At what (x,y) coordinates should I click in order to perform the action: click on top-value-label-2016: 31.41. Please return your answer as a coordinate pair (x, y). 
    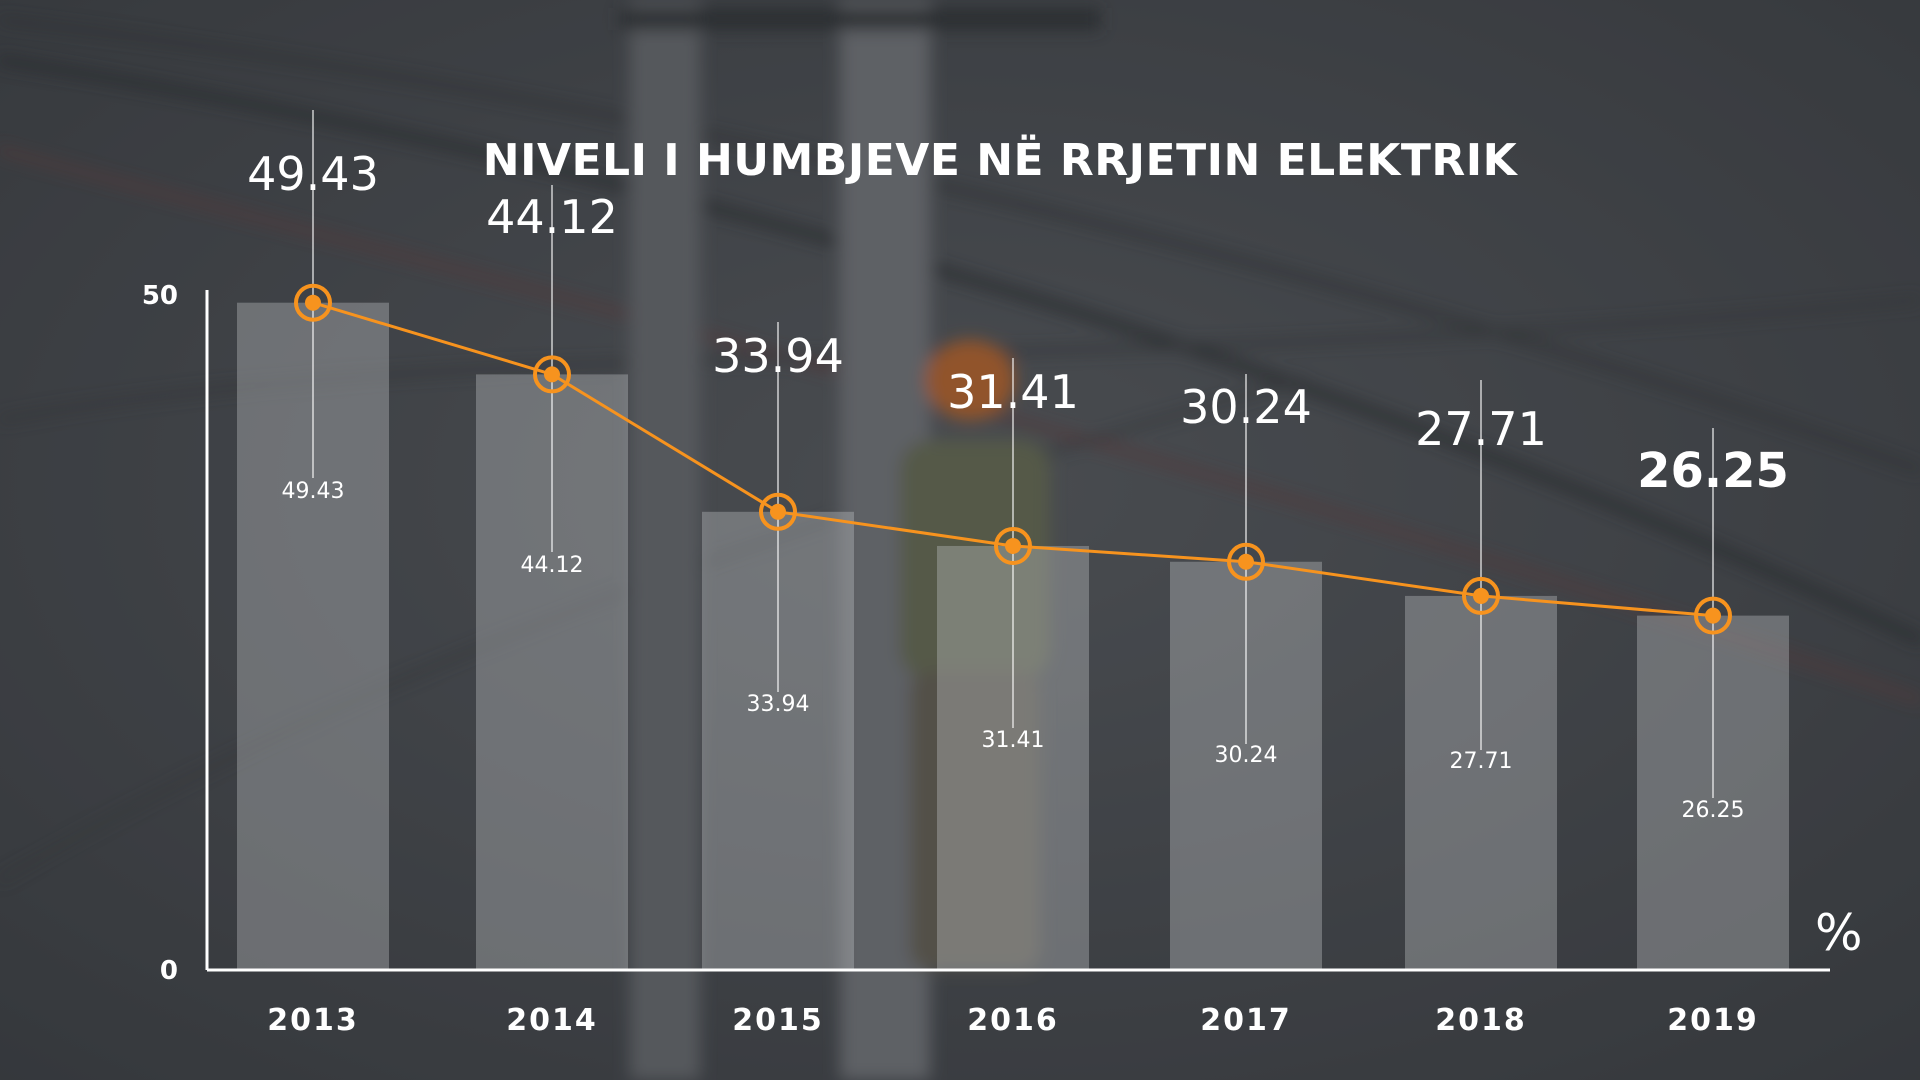
    Looking at the image, I should click on (1013, 392).